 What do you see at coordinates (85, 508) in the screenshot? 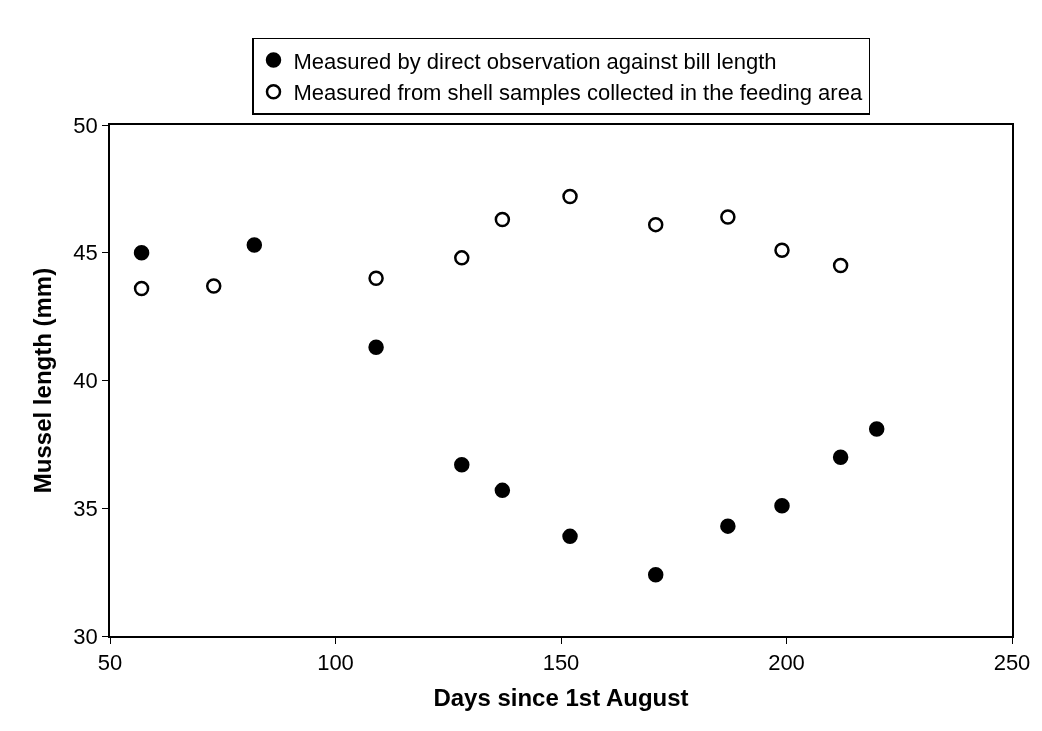
I see `y-tick-label: 35` at bounding box center [85, 508].